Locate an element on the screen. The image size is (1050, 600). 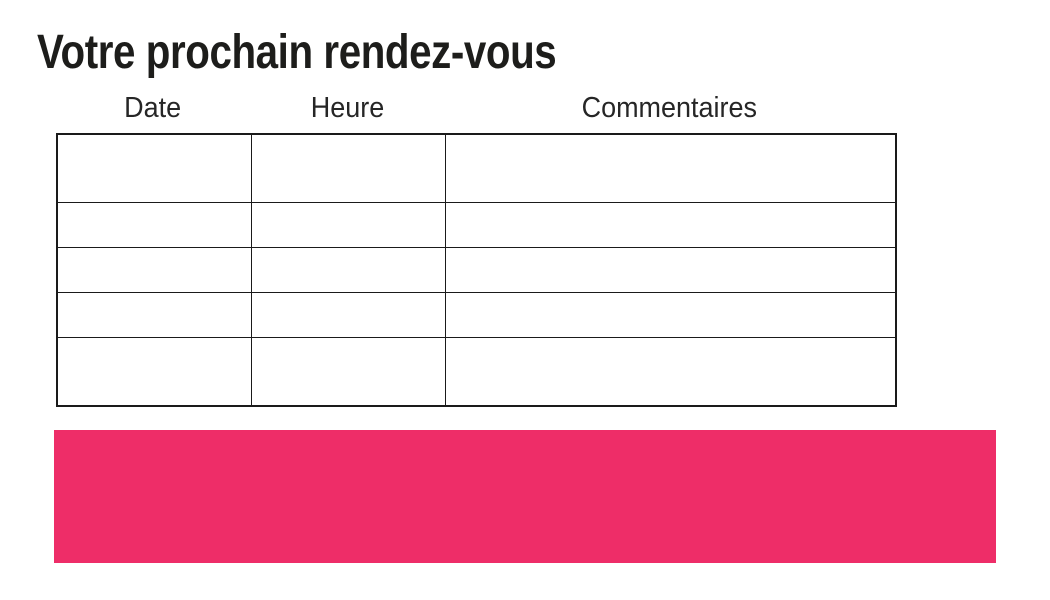
page-title: Votre prochain rendez-vous is located at coordinates (297, 52).